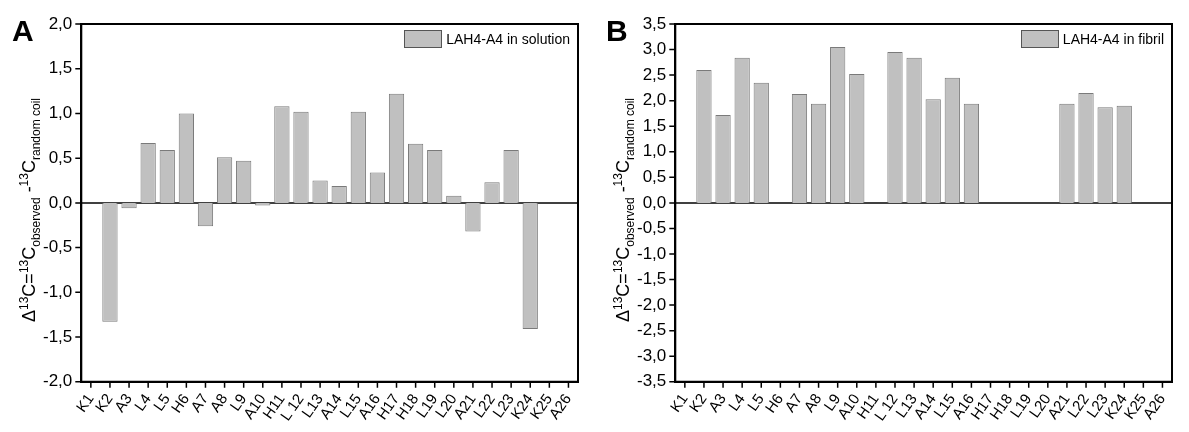 The image size is (1189, 432). What do you see at coordinates (654, 23) in the screenshot?
I see `y-tick-label: 3,5` at bounding box center [654, 23].